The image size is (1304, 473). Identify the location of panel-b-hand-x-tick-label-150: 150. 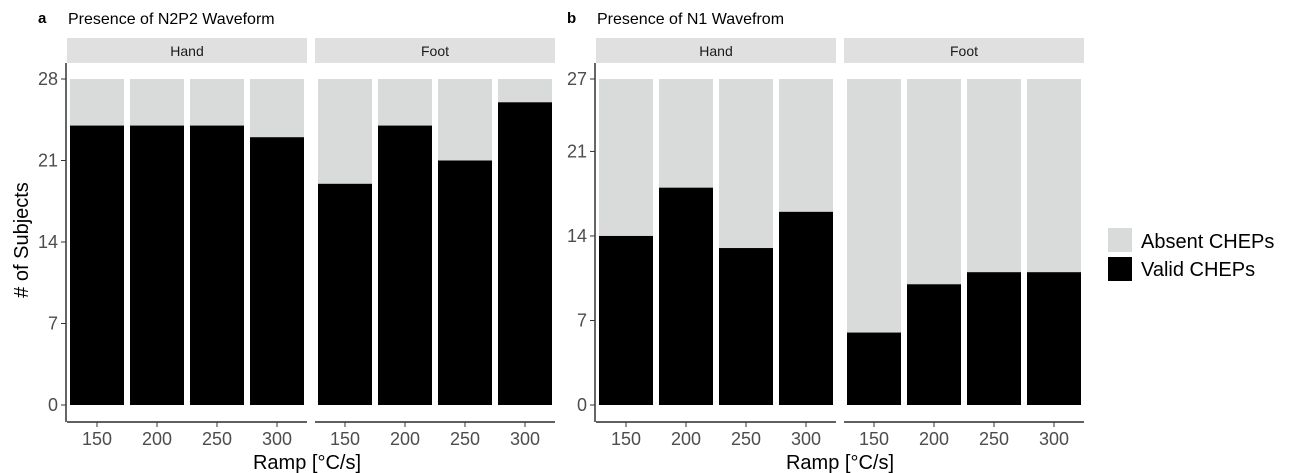
(626, 439).